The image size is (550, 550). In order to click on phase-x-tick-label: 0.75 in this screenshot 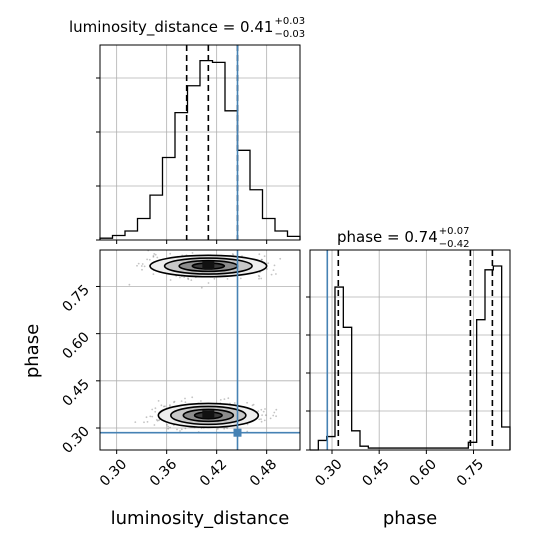, I will do `click(470, 472)`.